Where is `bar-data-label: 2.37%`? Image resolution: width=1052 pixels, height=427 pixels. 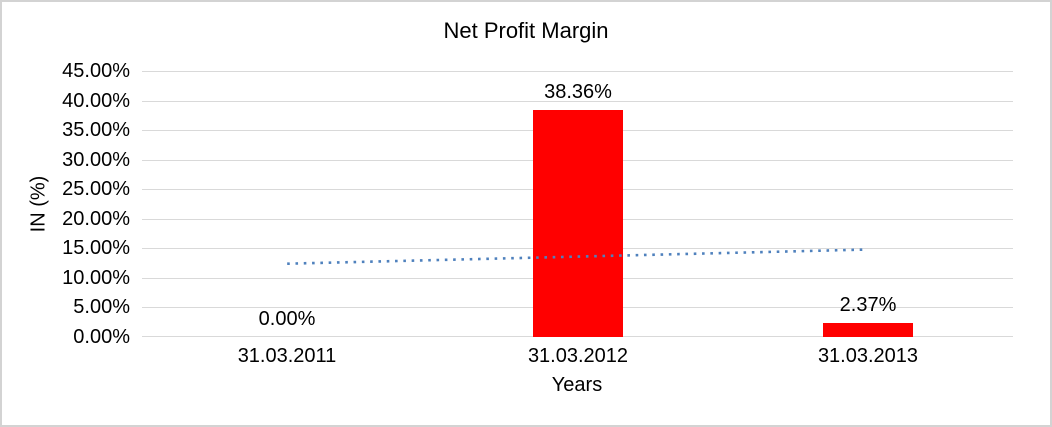 bar-data-label: 2.37% is located at coordinates (868, 305).